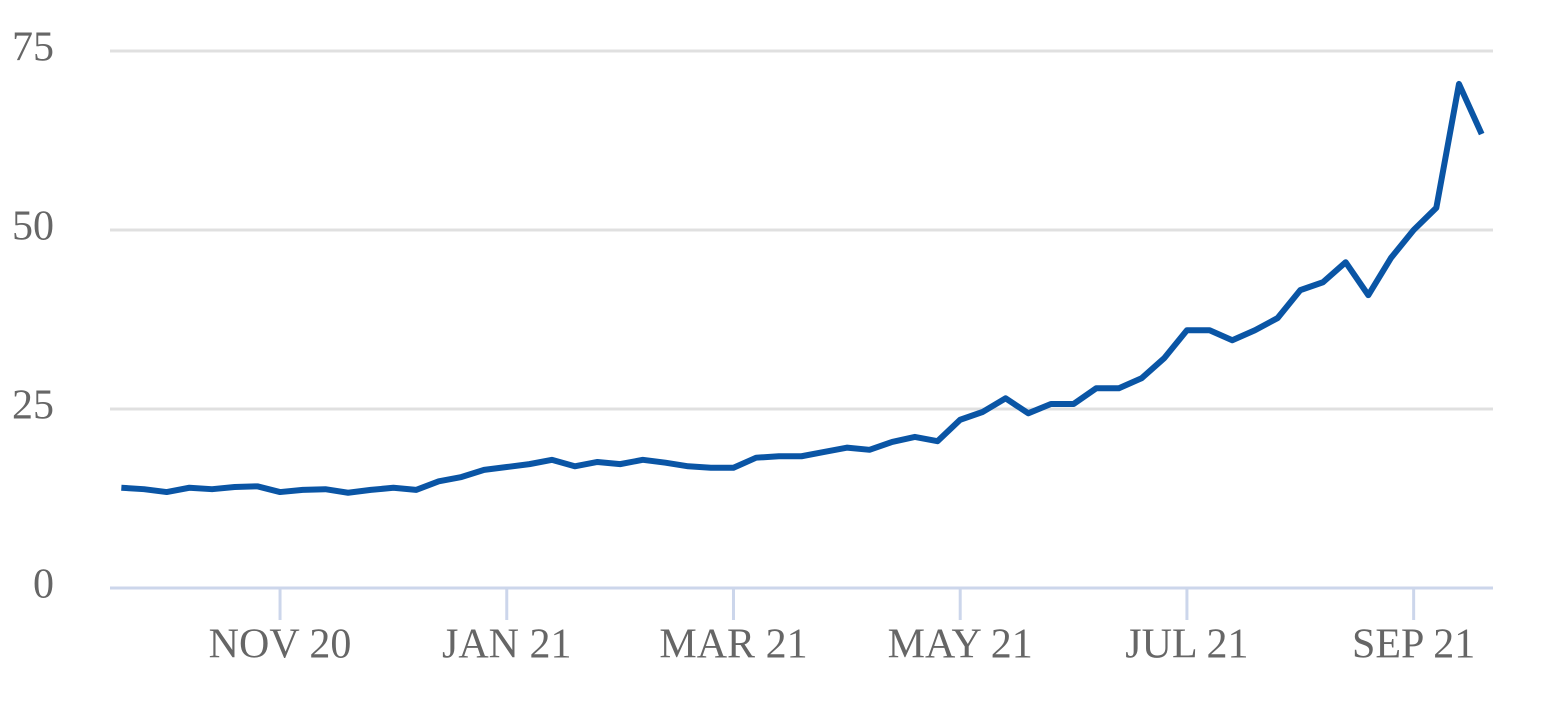  What do you see at coordinates (33, 48) in the screenshot?
I see `y-tick-label: 75` at bounding box center [33, 48].